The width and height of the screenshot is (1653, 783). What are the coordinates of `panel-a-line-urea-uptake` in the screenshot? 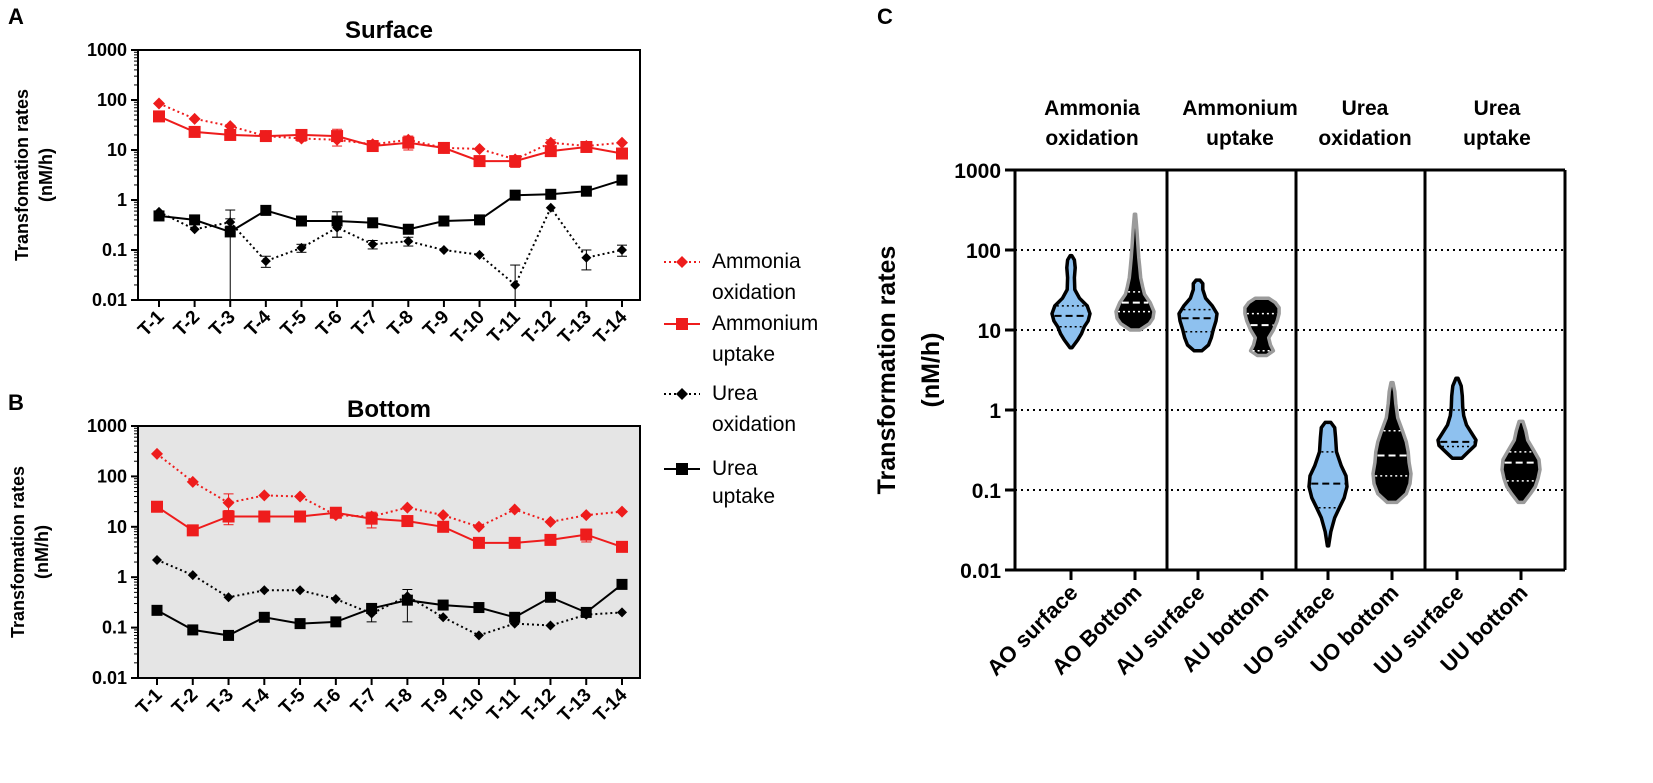 It's located at (390, 206).